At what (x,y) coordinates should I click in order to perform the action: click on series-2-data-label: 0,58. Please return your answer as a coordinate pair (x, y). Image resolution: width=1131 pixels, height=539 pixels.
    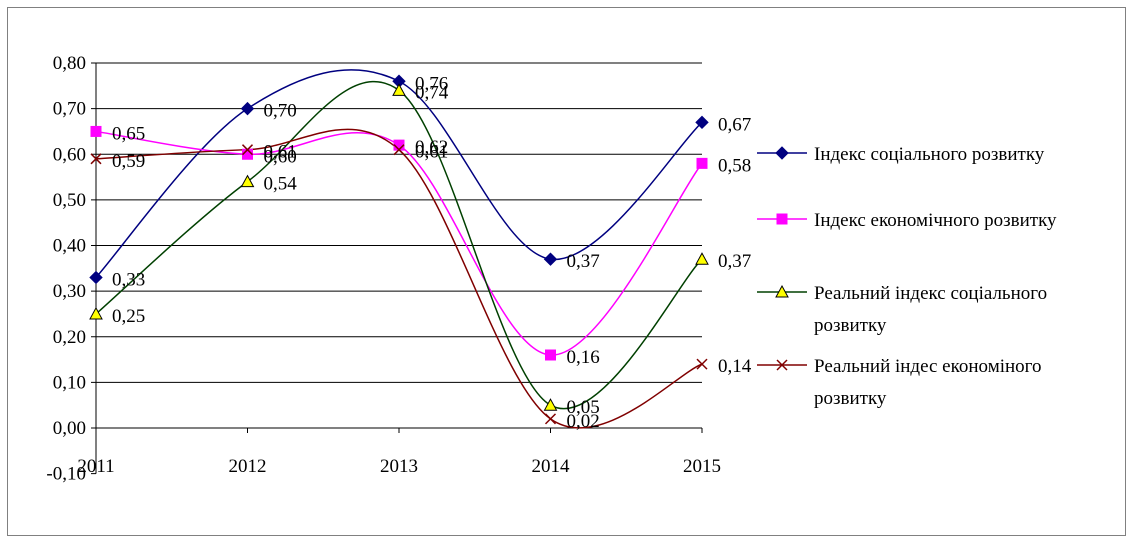
    Looking at the image, I should click on (734, 165).